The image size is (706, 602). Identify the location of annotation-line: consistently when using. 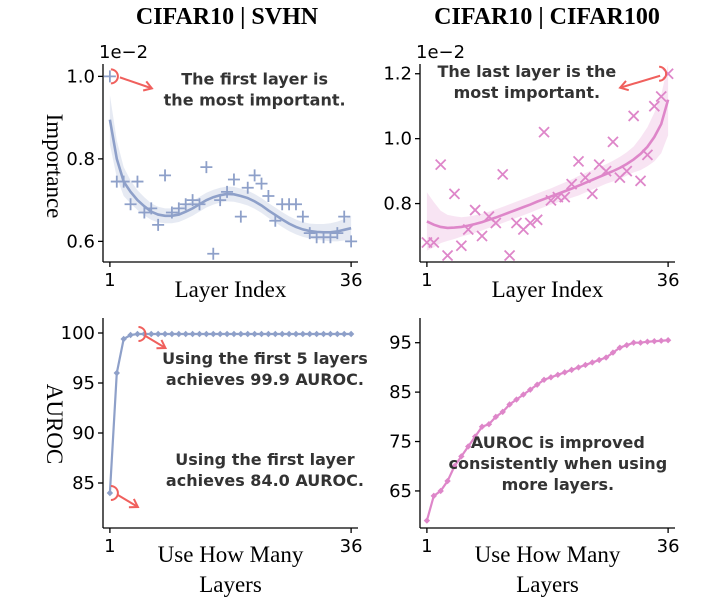
(558, 463).